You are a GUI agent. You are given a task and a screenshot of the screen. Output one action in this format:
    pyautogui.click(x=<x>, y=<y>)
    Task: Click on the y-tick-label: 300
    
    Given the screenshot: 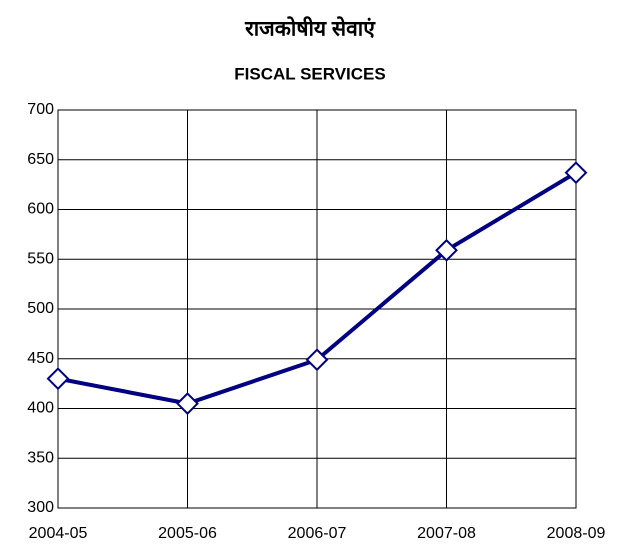 What is the action you would take?
    pyautogui.click(x=40, y=507)
    